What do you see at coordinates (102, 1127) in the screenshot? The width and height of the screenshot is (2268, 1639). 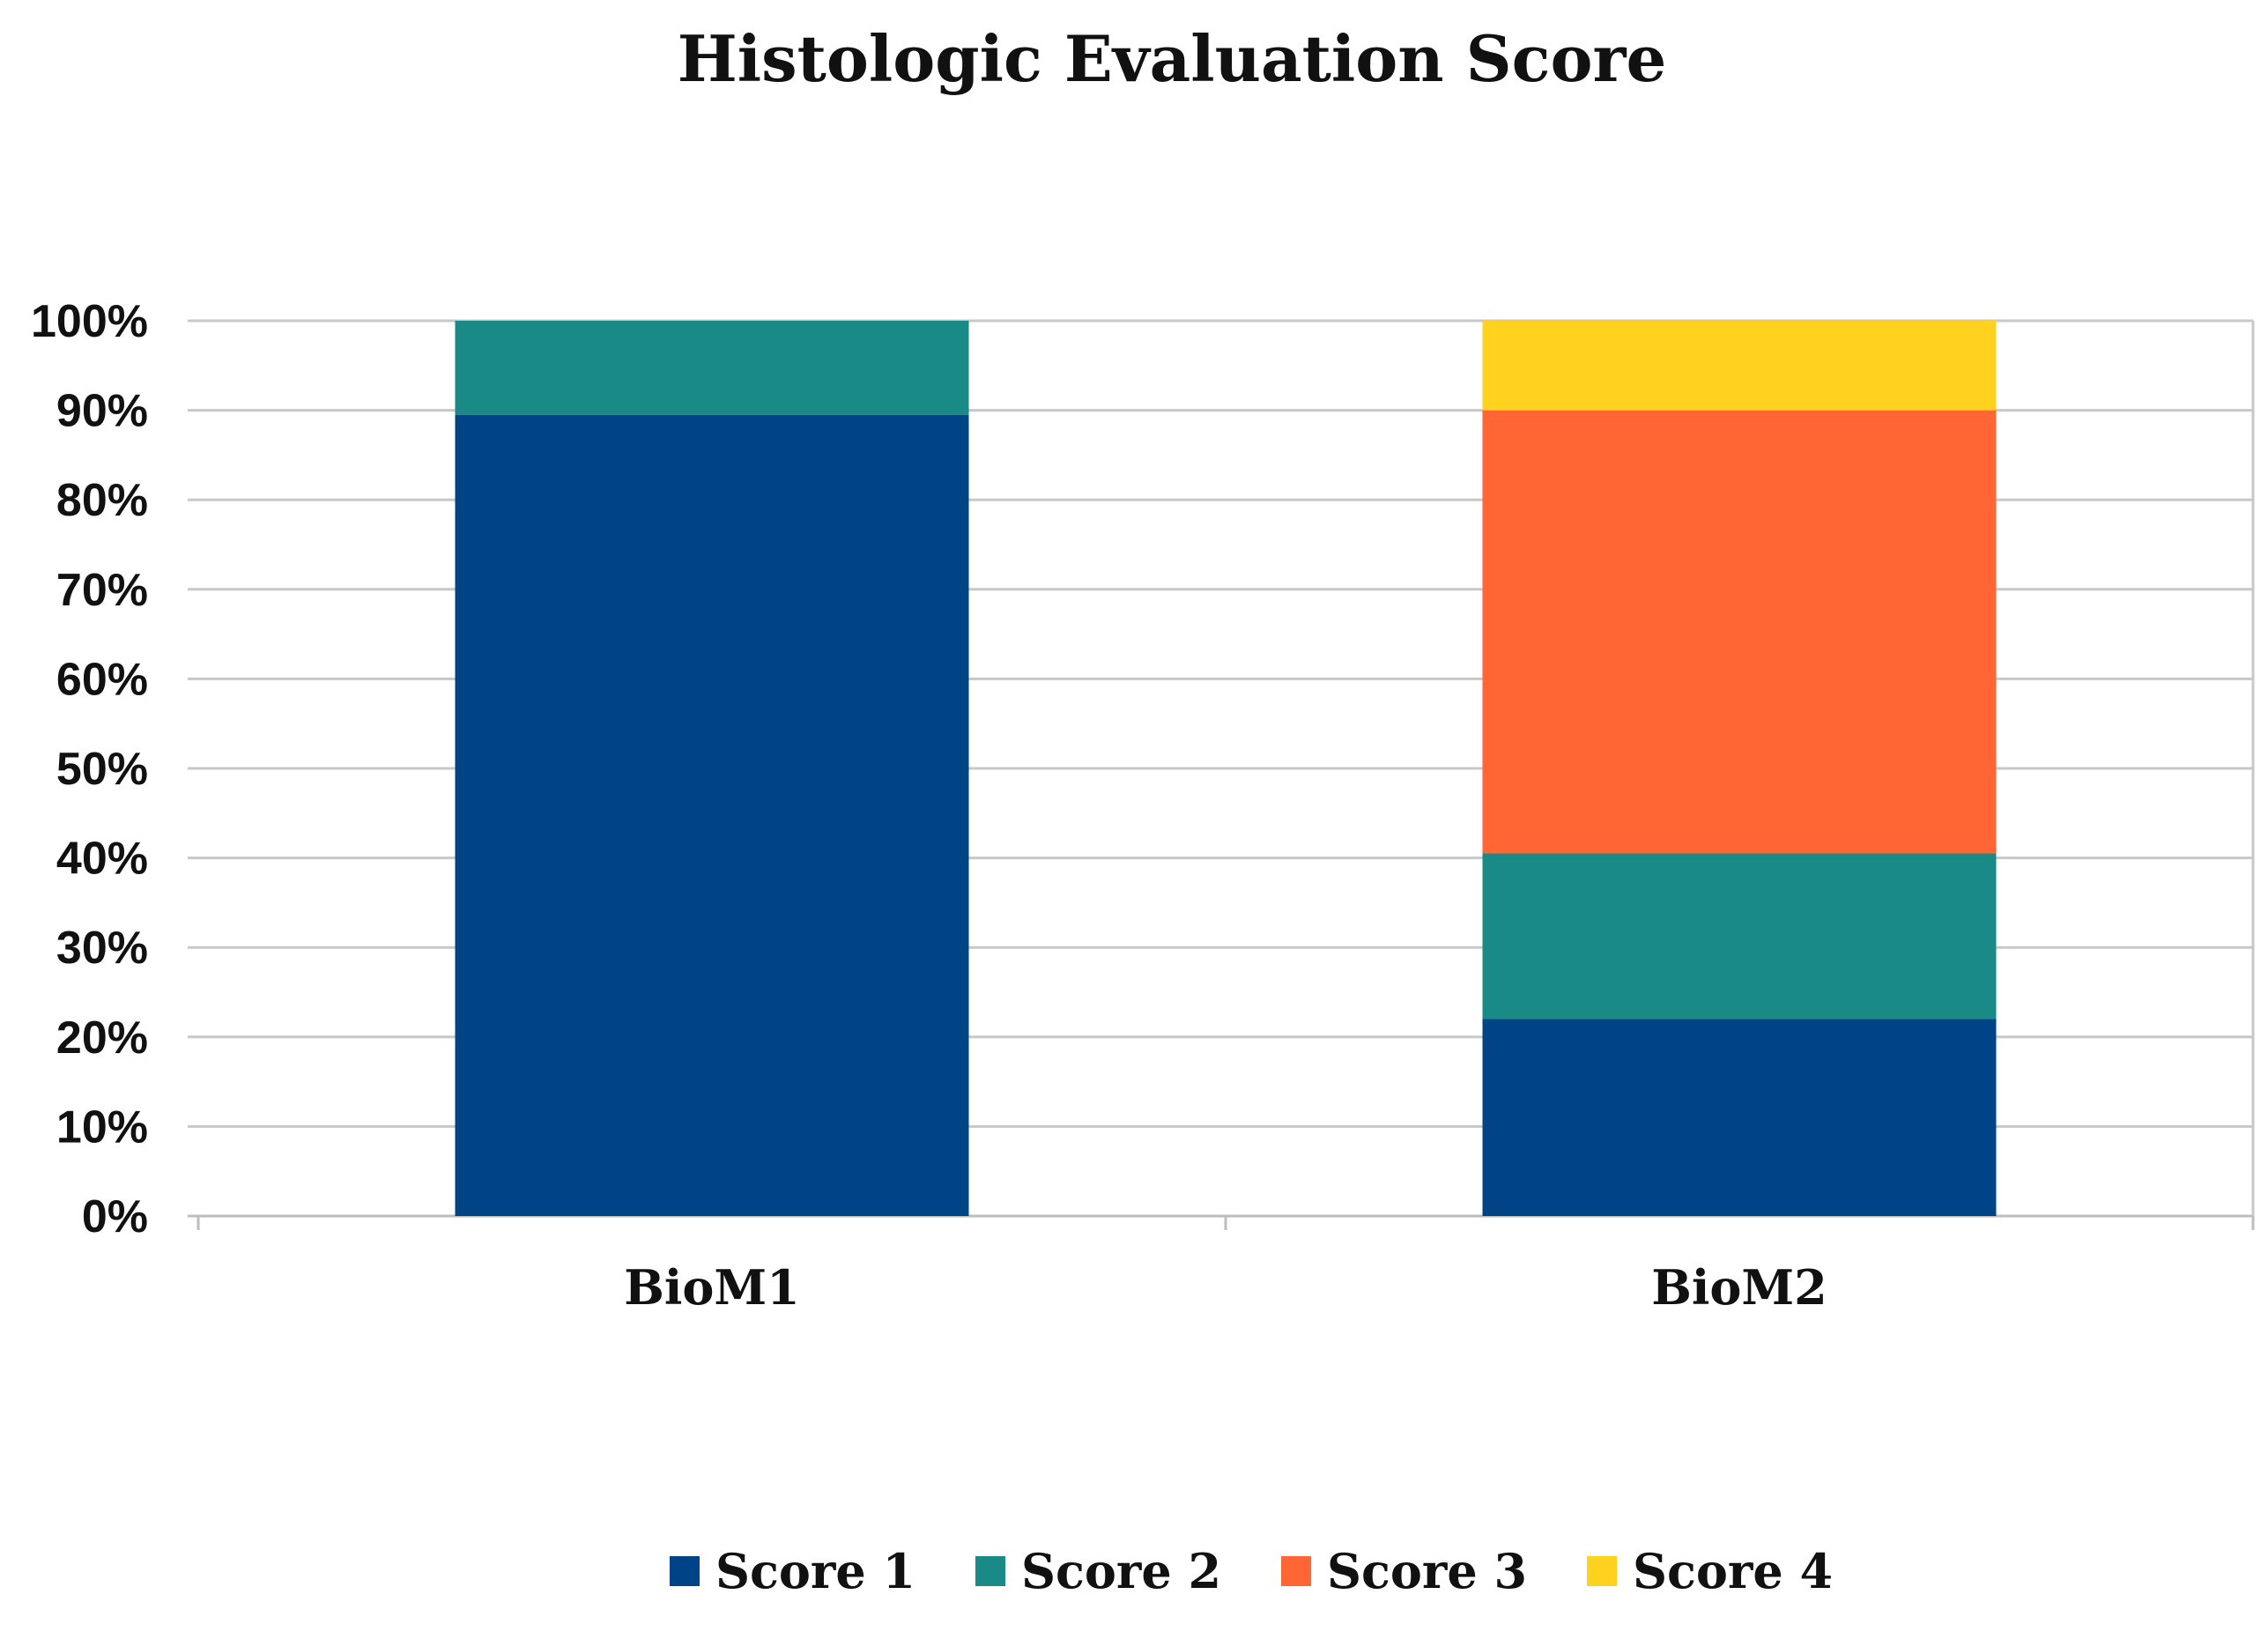 I see `y-tick-label: 10%` at bounding box center [102, 1127].